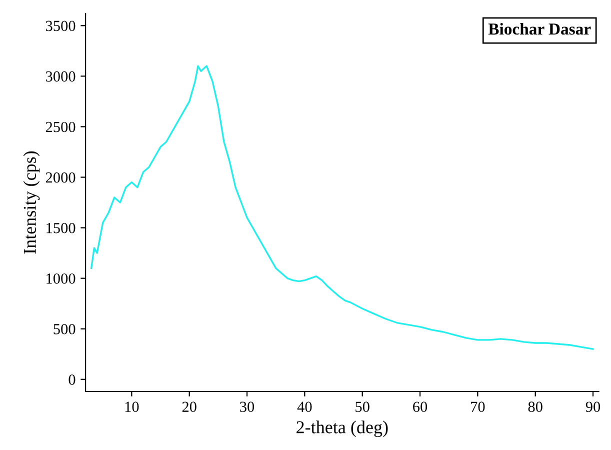  I want to click on y-tick-label: 3000, so click(61, 76).